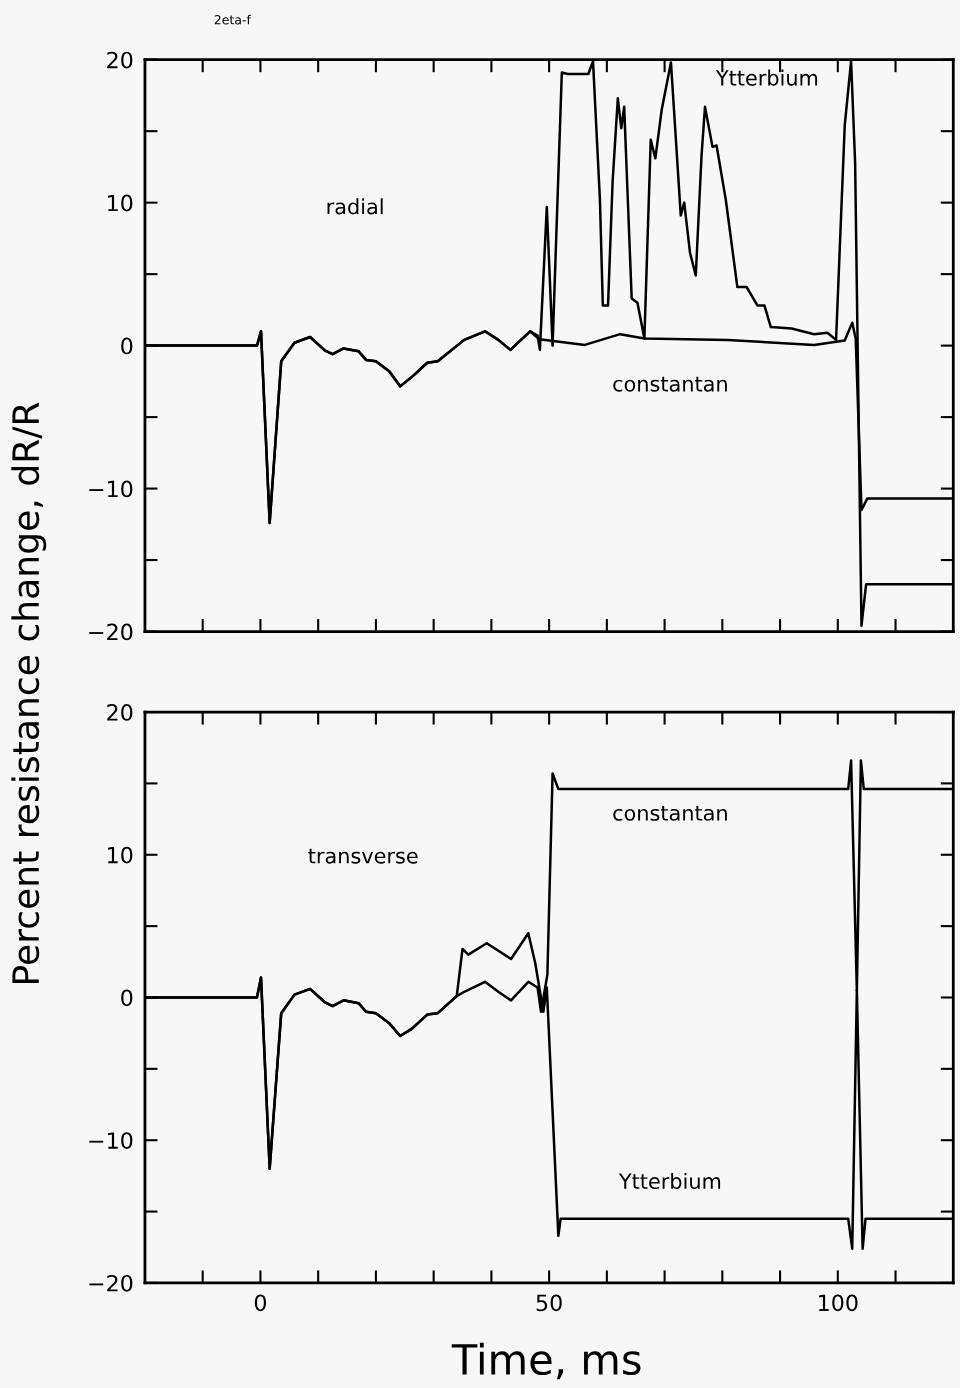 The image size is (960, 1388). I want to click on text: 2eta-f, so click(233, 19).